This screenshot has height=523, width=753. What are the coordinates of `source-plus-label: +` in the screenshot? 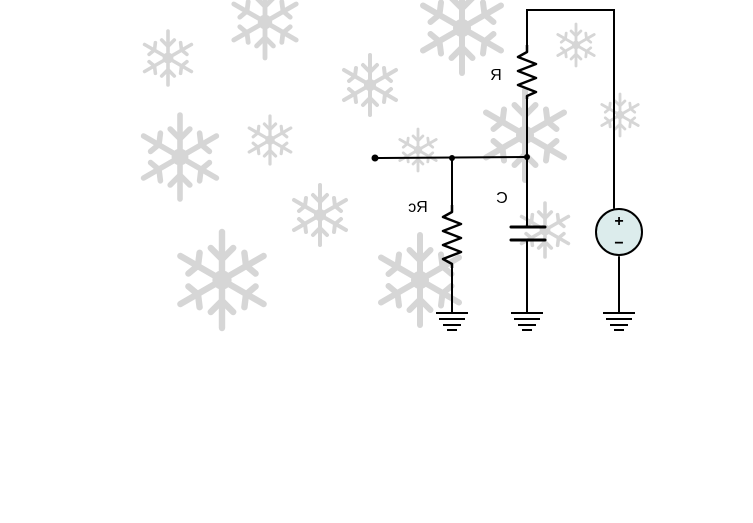 It's located at (618, 221).